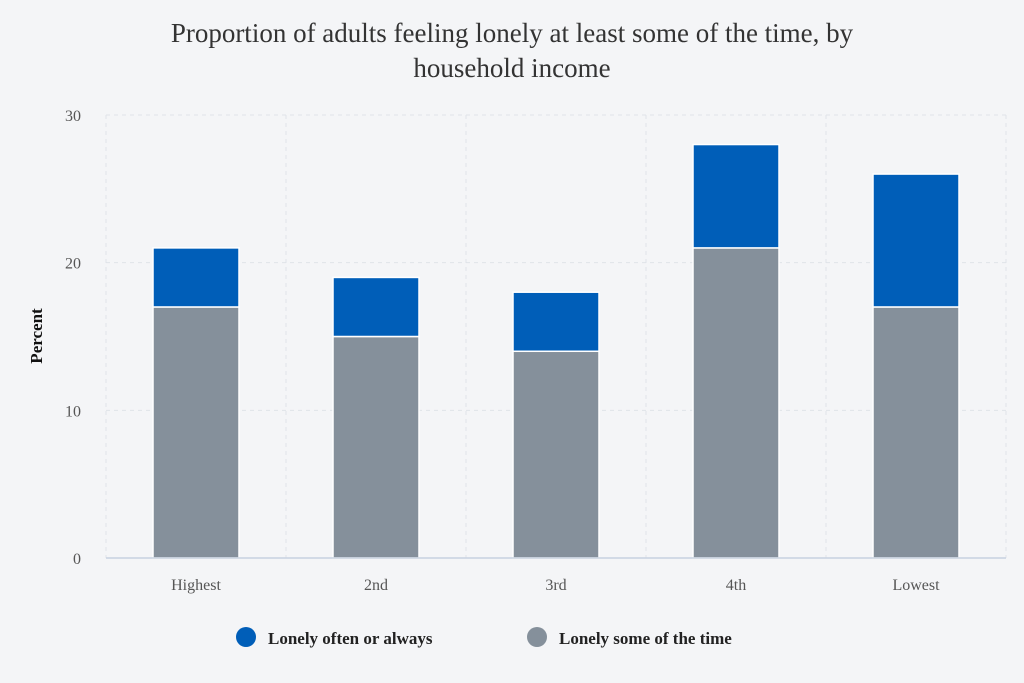  Describe the element at coordinates (511, 68) in the screenshot. I see `chart-title-line-2: household income` at that location.